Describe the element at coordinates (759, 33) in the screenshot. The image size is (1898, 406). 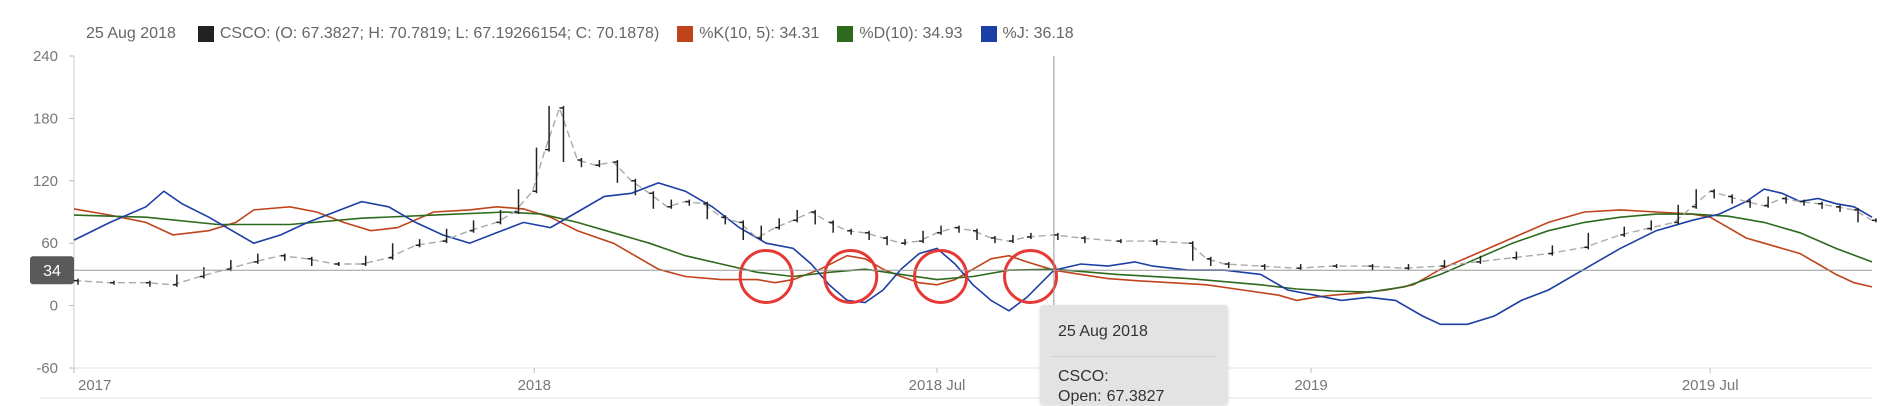
I see `legend-label-k: %K(10, 5): 34.31` at that location.